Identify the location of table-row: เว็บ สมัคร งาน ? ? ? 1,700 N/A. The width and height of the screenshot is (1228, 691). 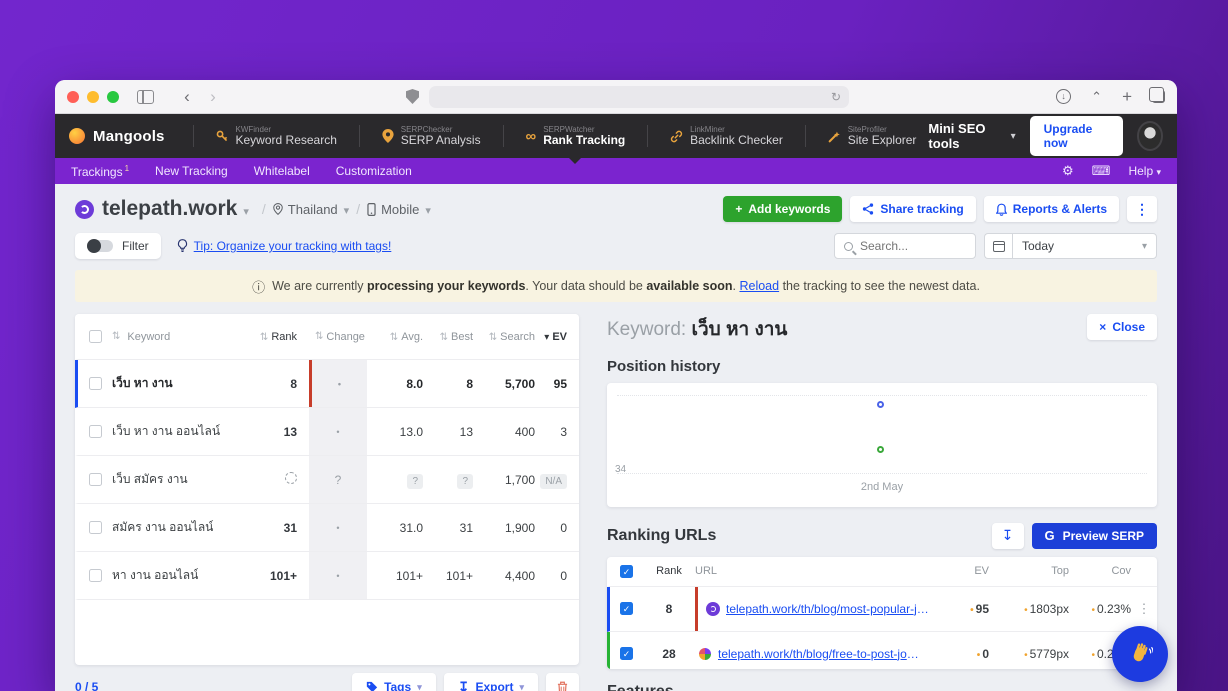
(327, 480).